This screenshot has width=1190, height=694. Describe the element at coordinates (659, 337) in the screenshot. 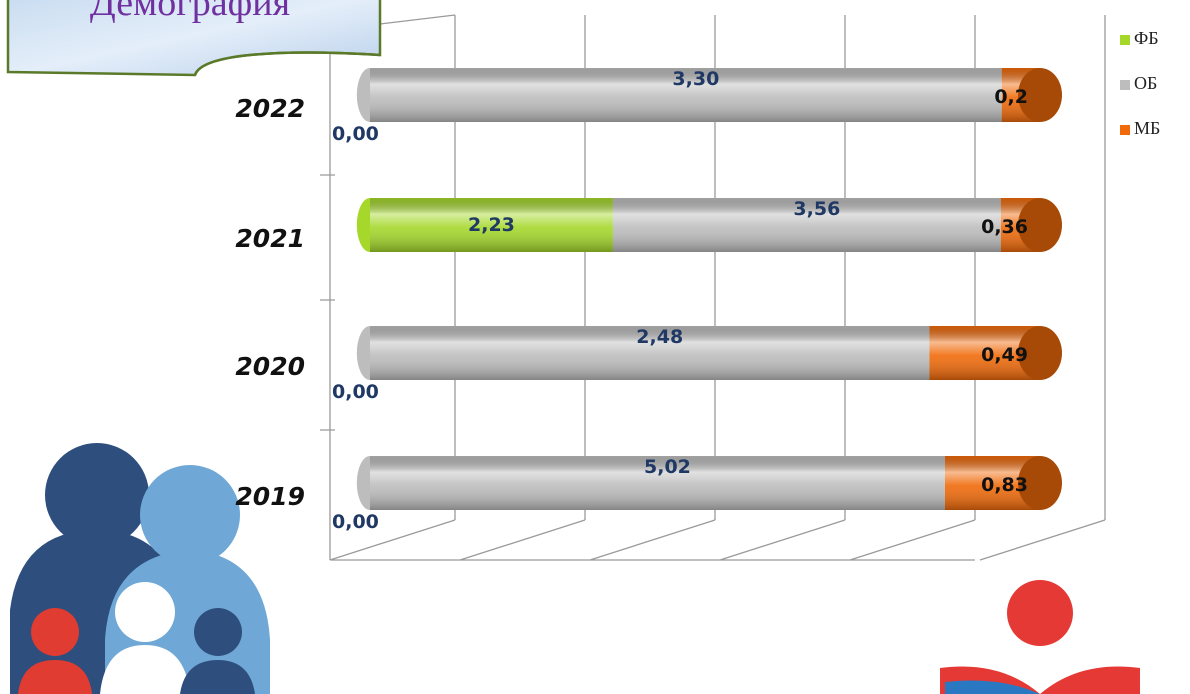

I see `value-label: 2,48` at that location.